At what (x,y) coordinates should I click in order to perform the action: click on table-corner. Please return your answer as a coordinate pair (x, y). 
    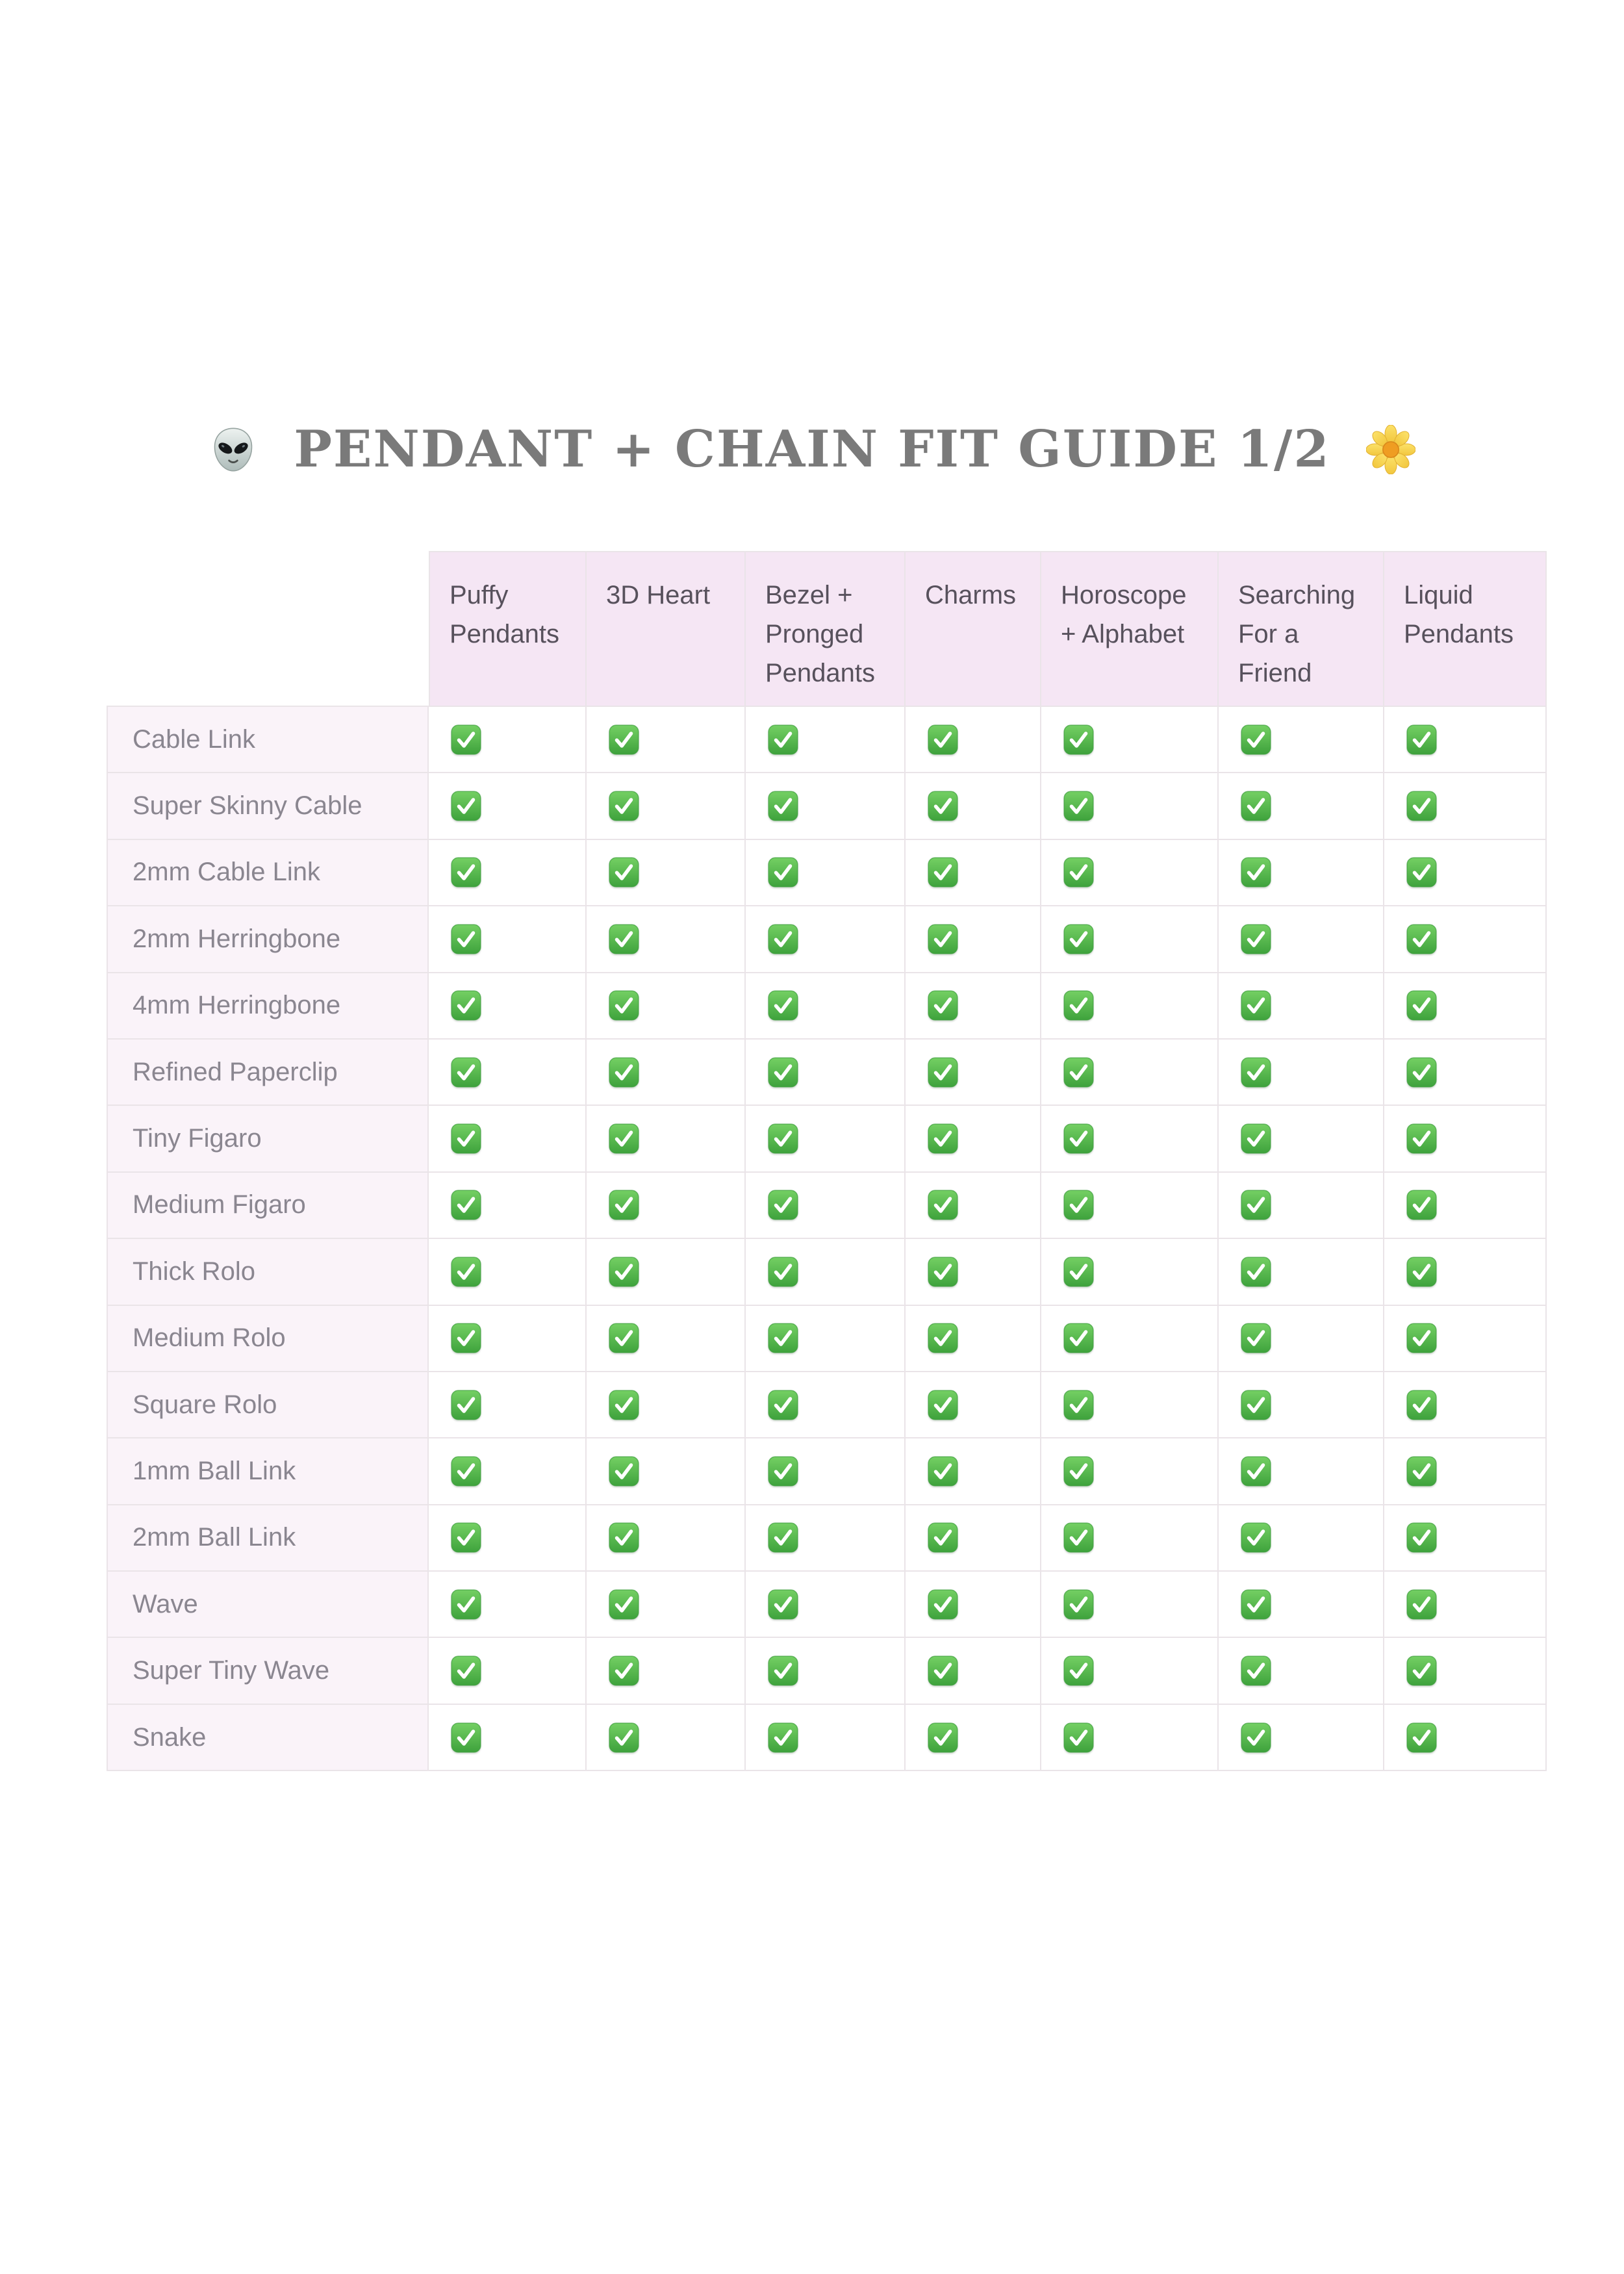
    Looking at the image, I should click on (268, 629).